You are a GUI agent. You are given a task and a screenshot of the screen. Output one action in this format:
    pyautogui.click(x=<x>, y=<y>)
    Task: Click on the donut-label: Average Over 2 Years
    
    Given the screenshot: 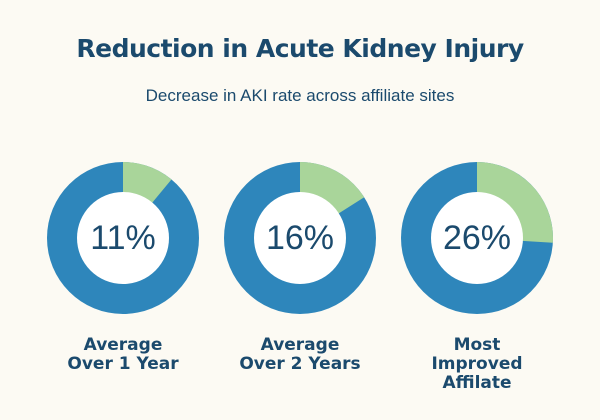 What is the action you would take?
    pyautogui.click(x=300, y=355)
    